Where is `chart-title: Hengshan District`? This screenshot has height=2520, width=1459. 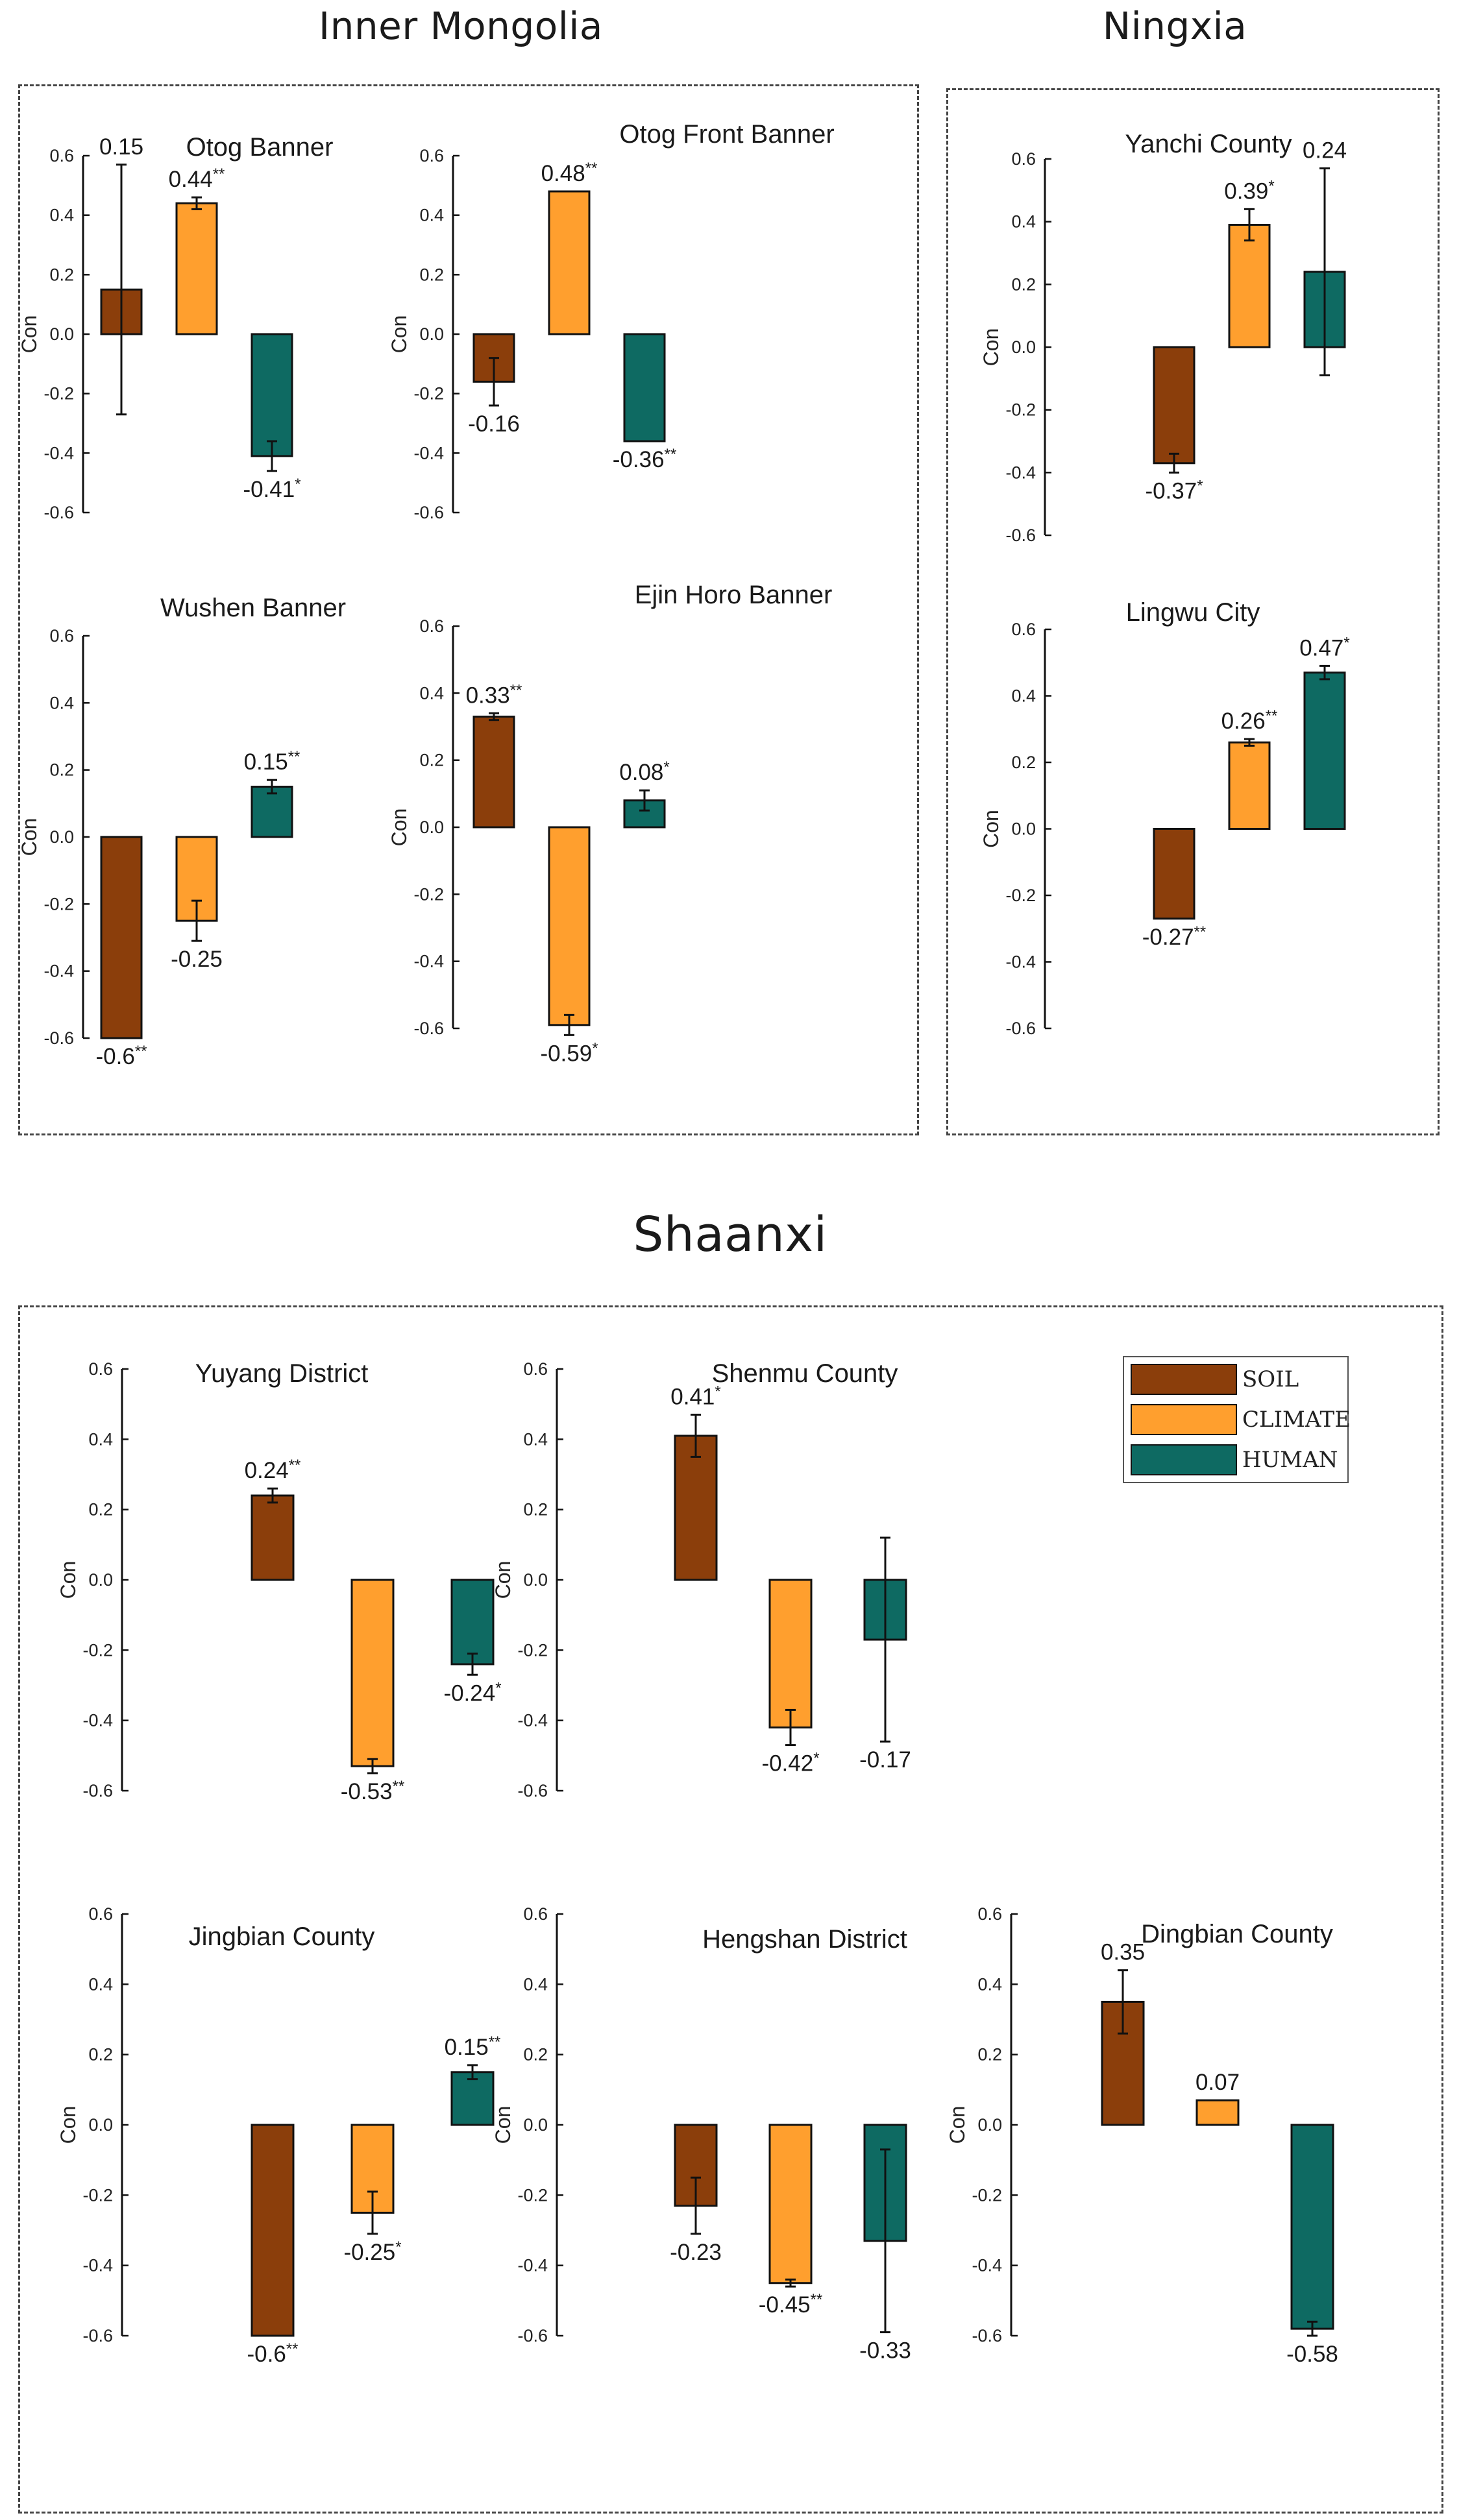
chart-title: Hengshan District is located at coordinates (805, 1940).